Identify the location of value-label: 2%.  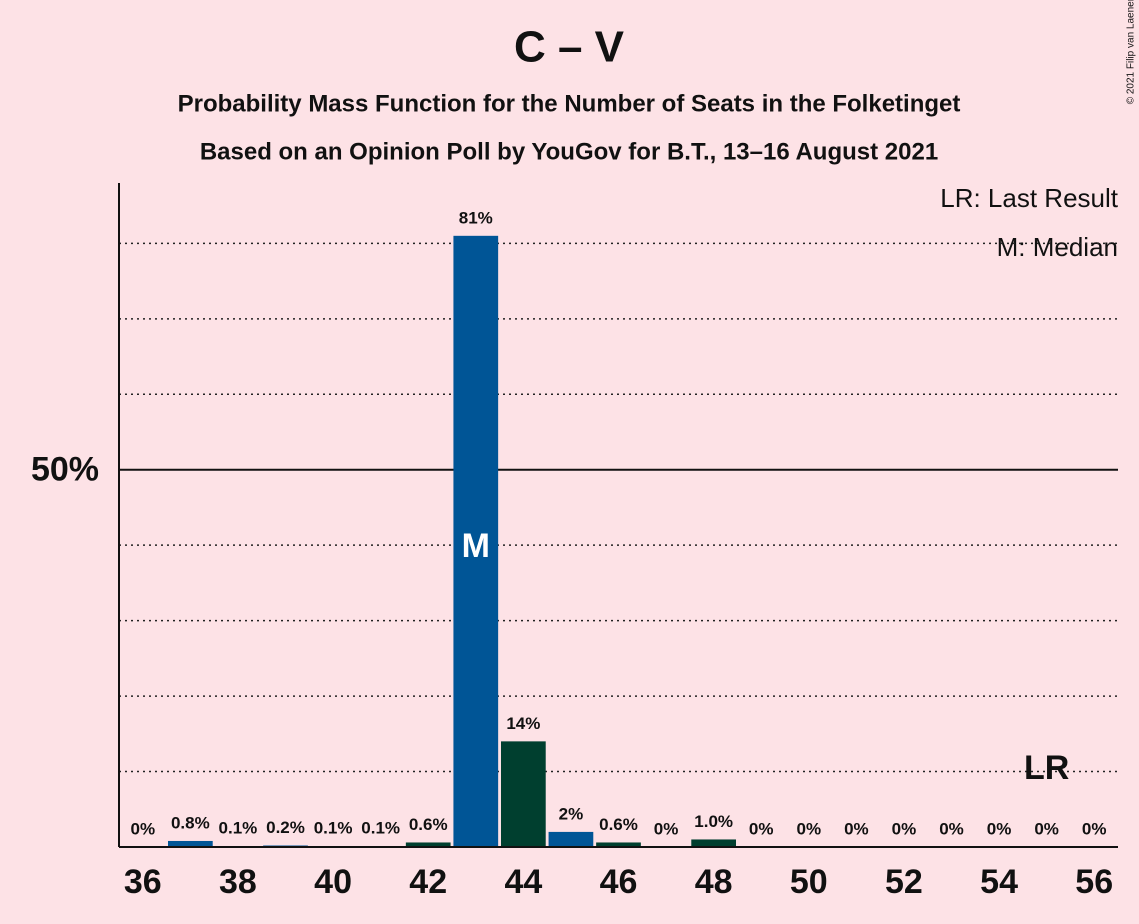
(571, 813).